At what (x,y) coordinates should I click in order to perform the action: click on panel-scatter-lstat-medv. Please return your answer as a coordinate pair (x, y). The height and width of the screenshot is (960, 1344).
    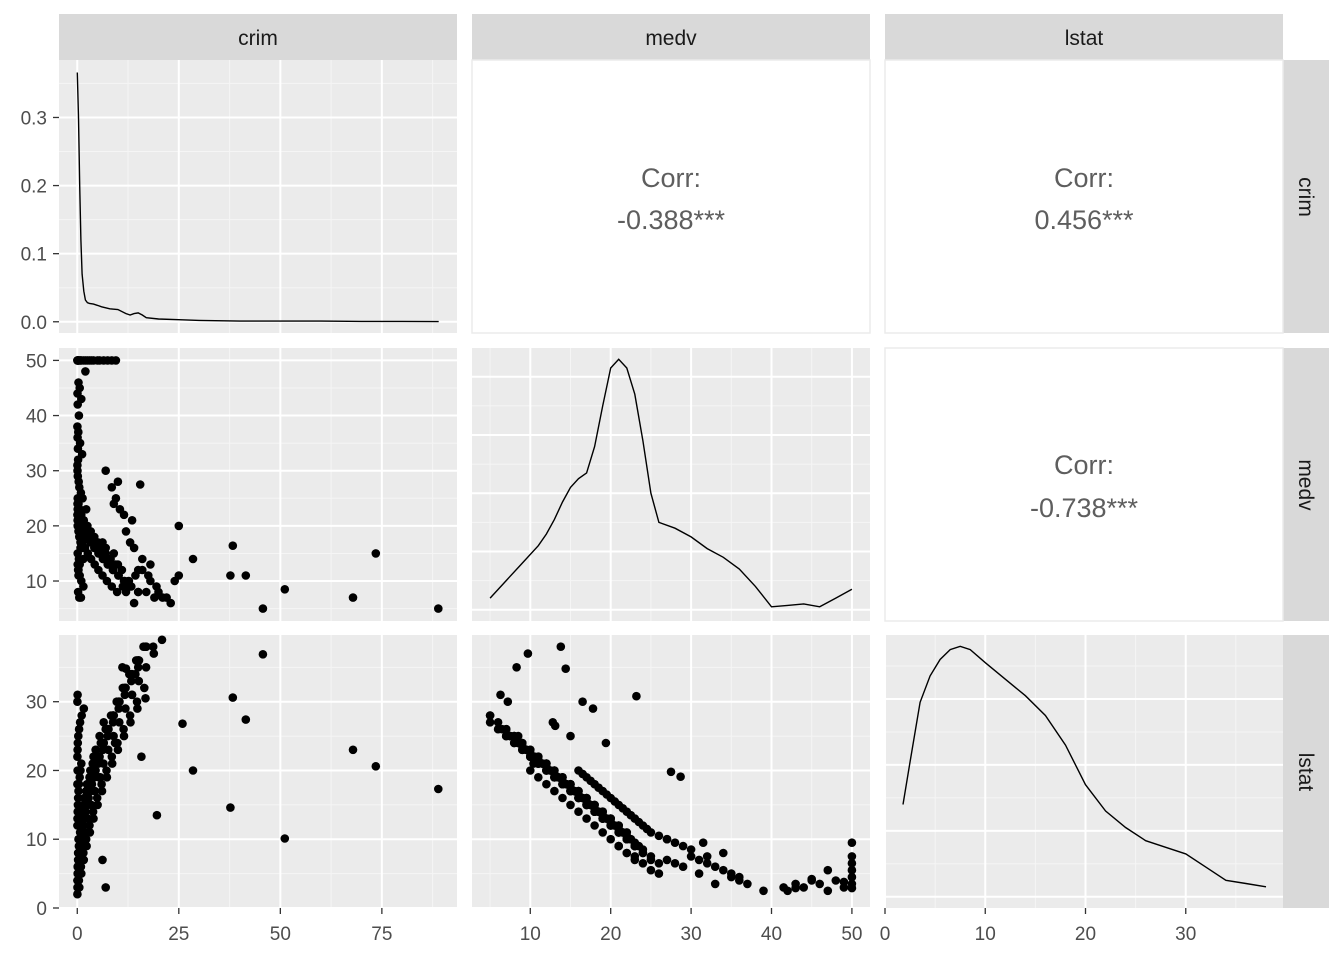
    Looking at the image, I should click on (671, 772).